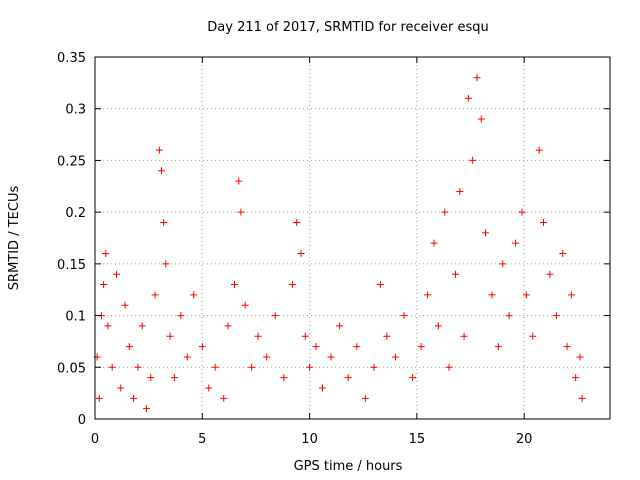 Image resolution: width=640 pixels, height=480 pixels. Describe the element at coordinates (71, 161) in the screenshot. I see `y-tick-label: 0.25` at that location.